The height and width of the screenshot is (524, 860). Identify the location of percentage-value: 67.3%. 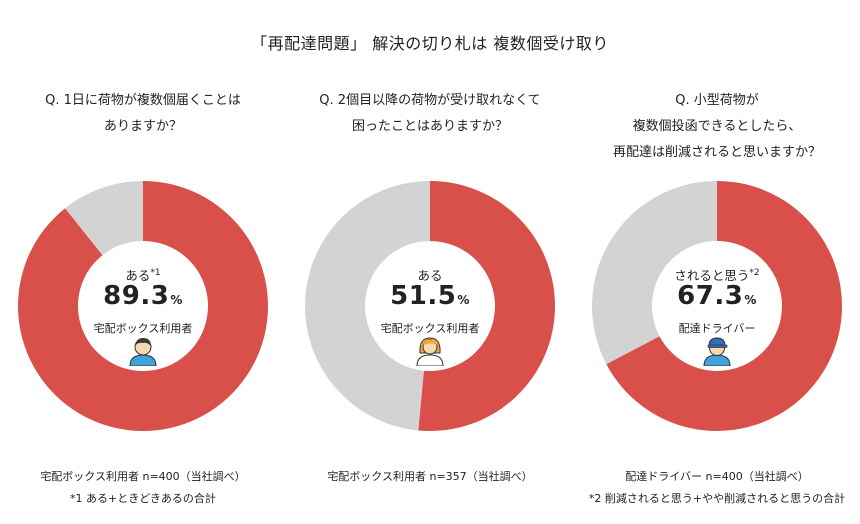
(717, 296).